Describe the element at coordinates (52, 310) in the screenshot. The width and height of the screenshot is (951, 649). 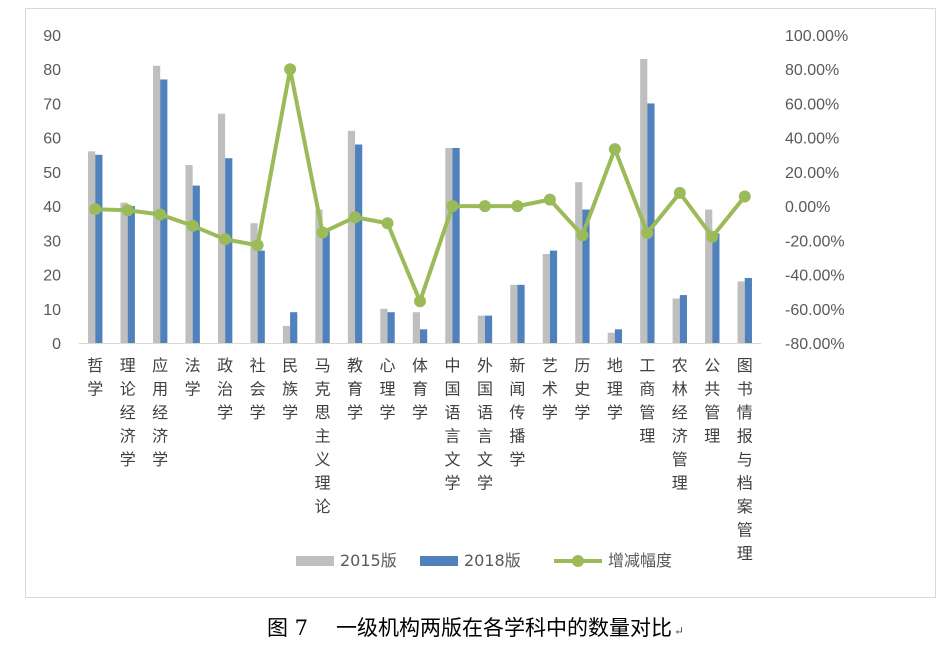
I see `y-left-tick-label: 10` at that location.